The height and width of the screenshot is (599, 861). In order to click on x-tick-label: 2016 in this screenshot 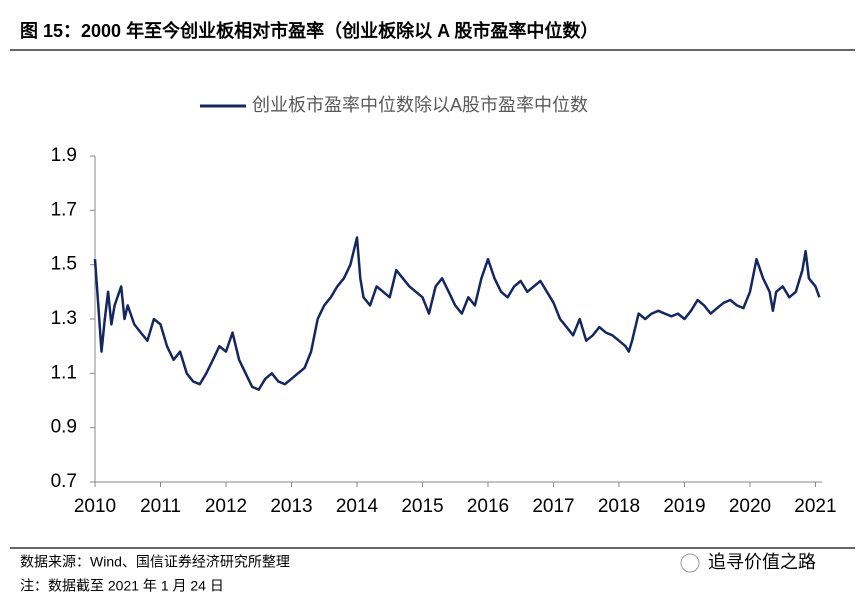, I will do `click(488, 506)`.